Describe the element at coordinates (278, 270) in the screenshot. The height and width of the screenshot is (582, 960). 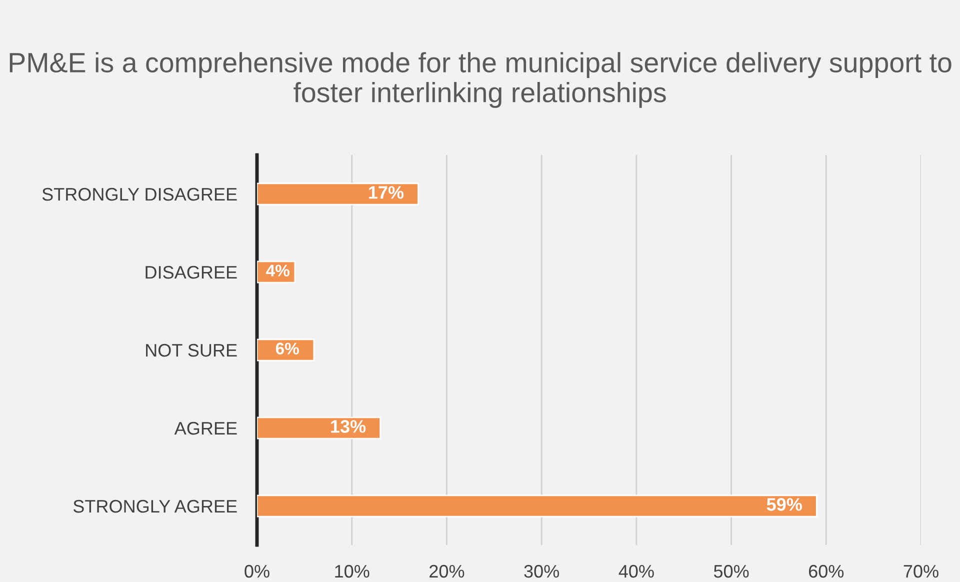
I see `data-label: 4%` at that location.